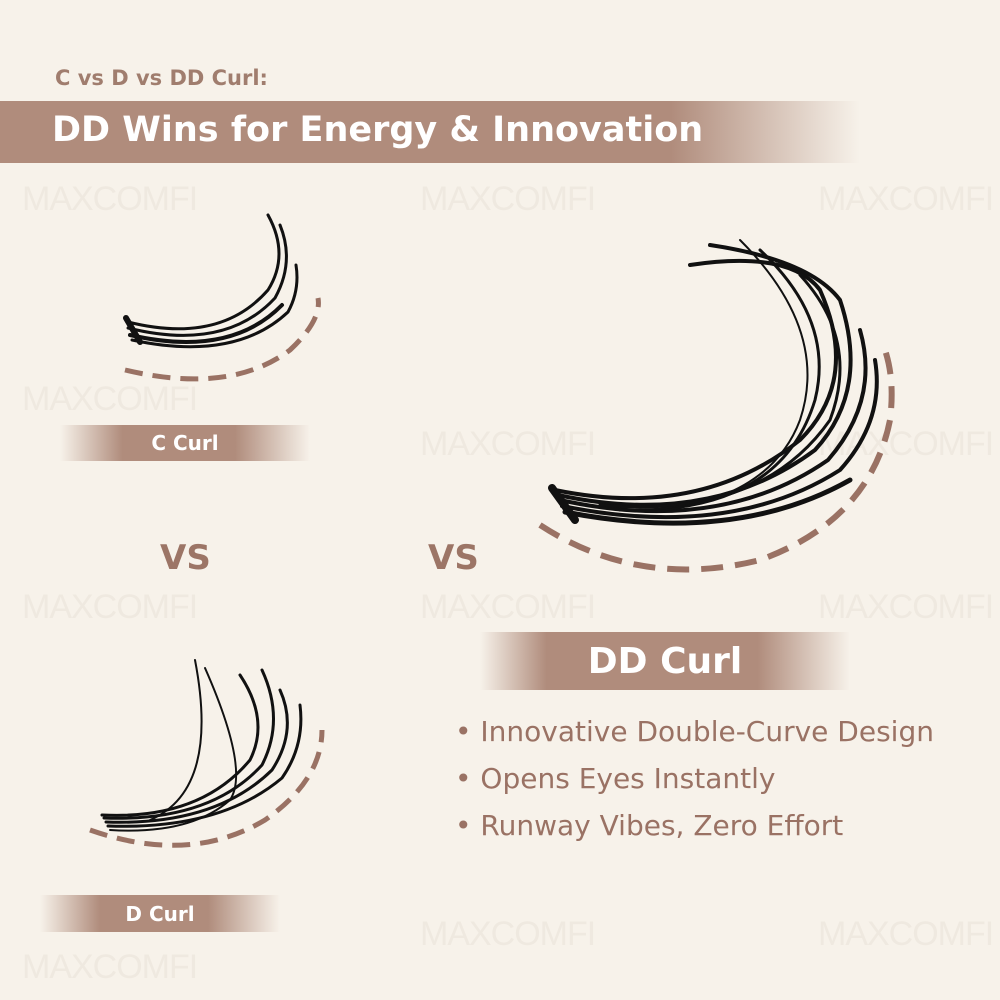  I want to click on dd-curl-label: DD Curl, so click(665, 661).